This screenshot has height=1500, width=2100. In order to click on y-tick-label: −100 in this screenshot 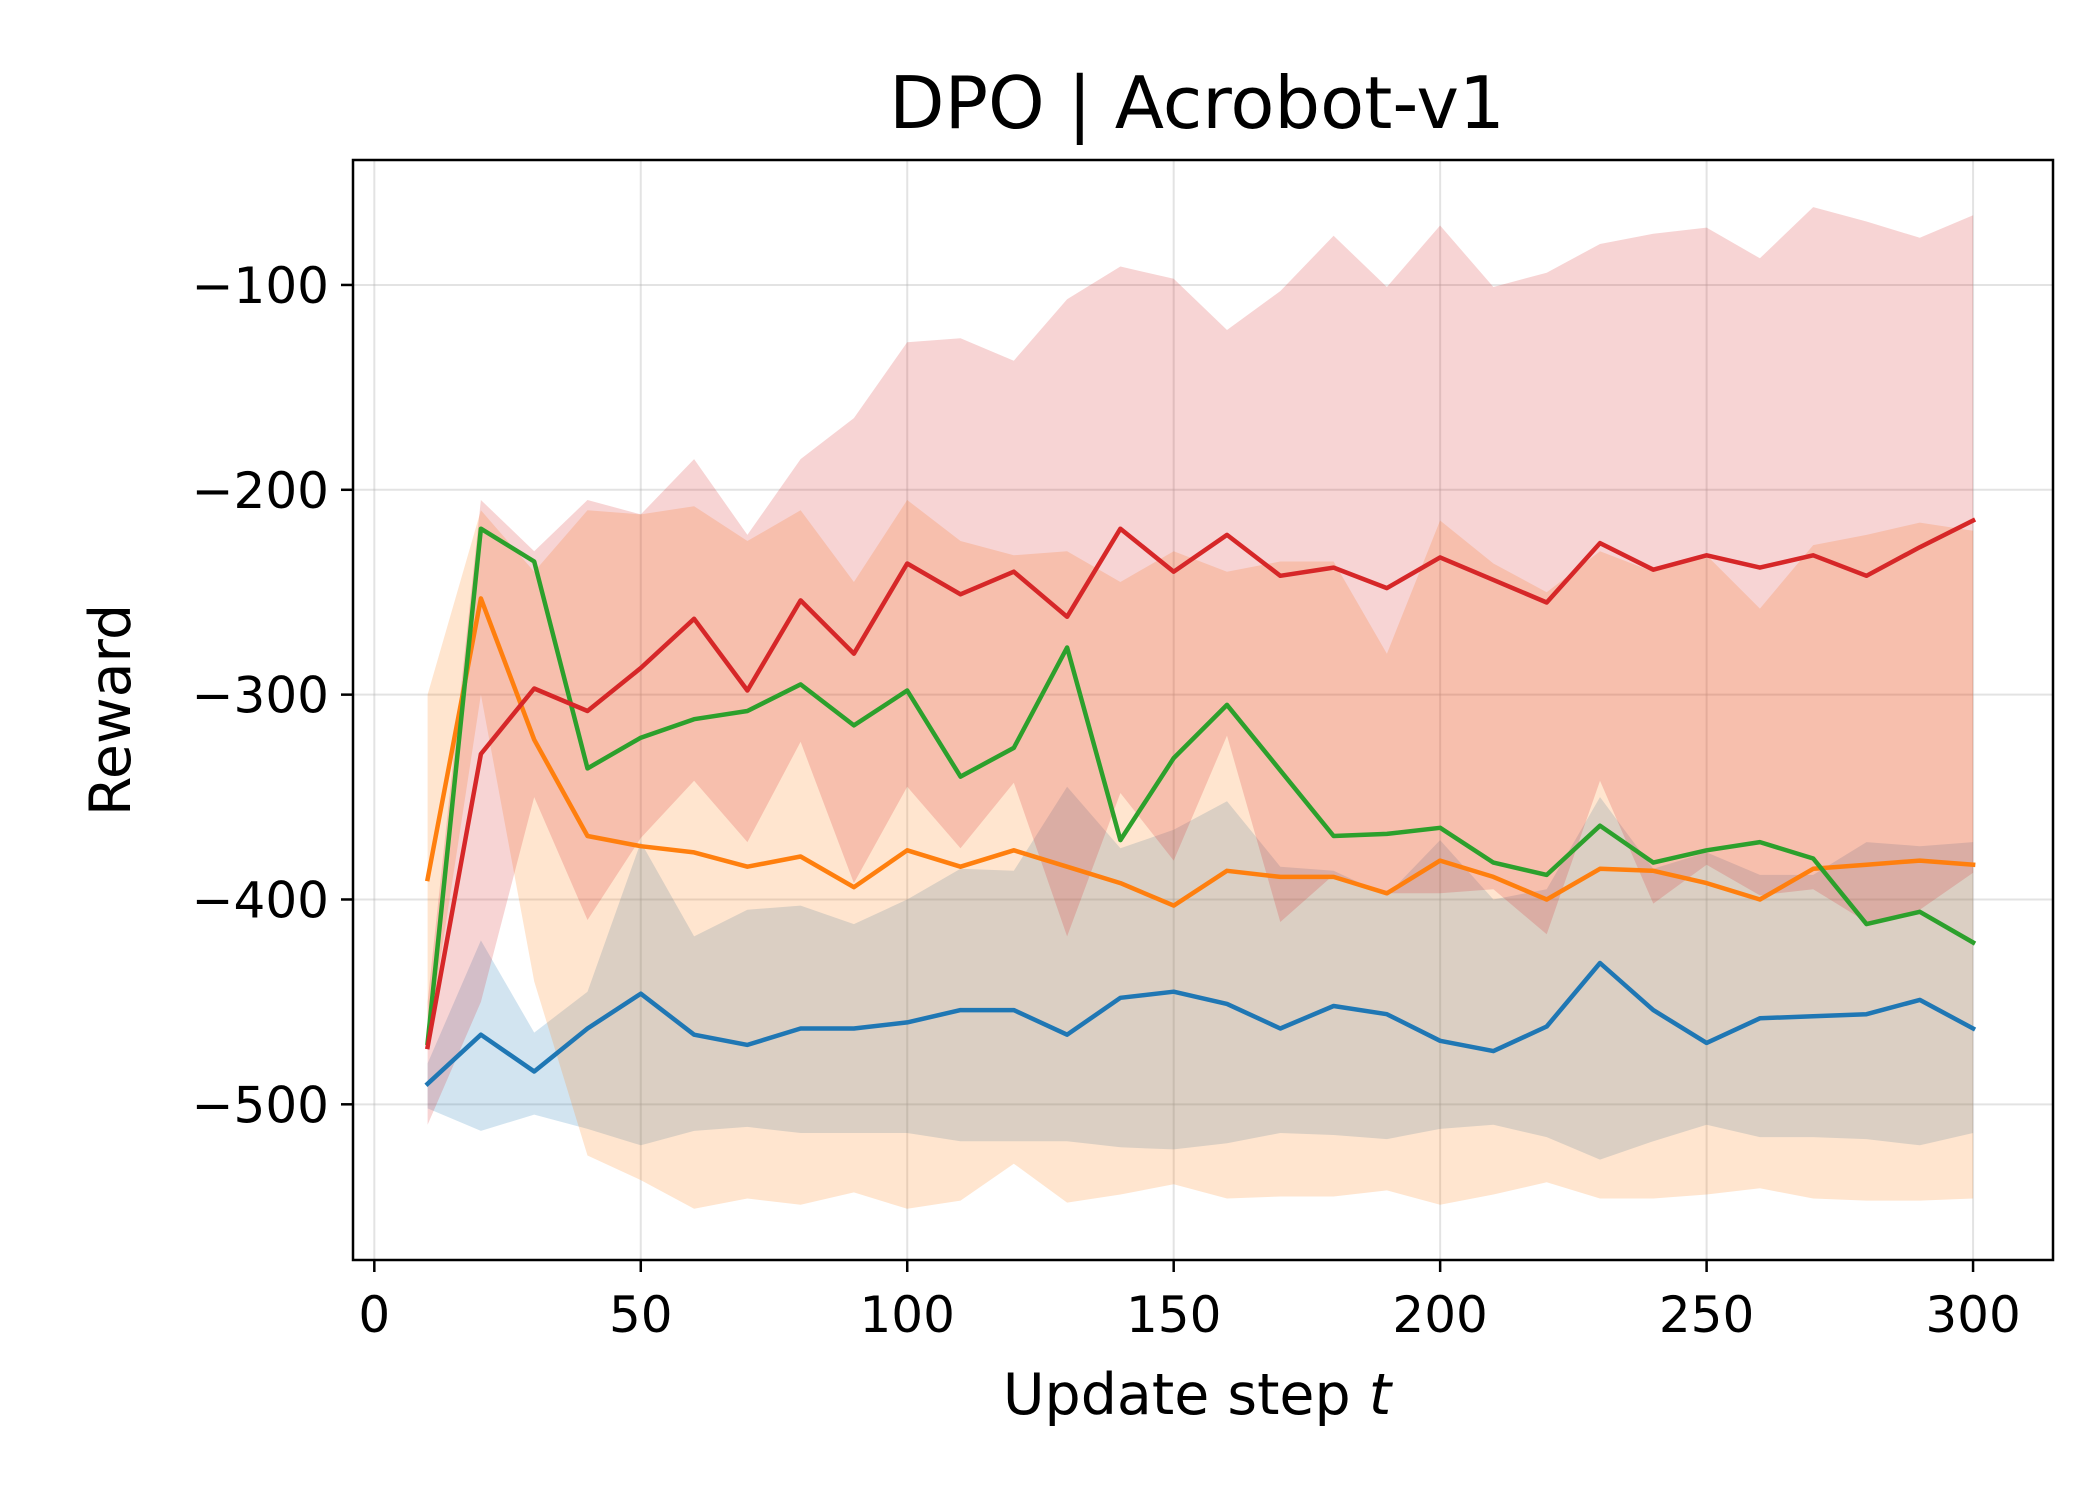, I will do `click(260, 286)`.